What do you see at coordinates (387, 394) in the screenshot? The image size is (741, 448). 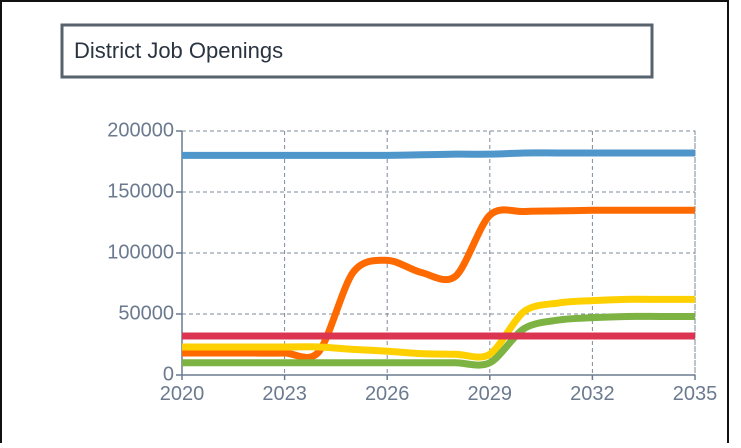 I see `x-tick-label: 2026` at bounding box center [387, 394].